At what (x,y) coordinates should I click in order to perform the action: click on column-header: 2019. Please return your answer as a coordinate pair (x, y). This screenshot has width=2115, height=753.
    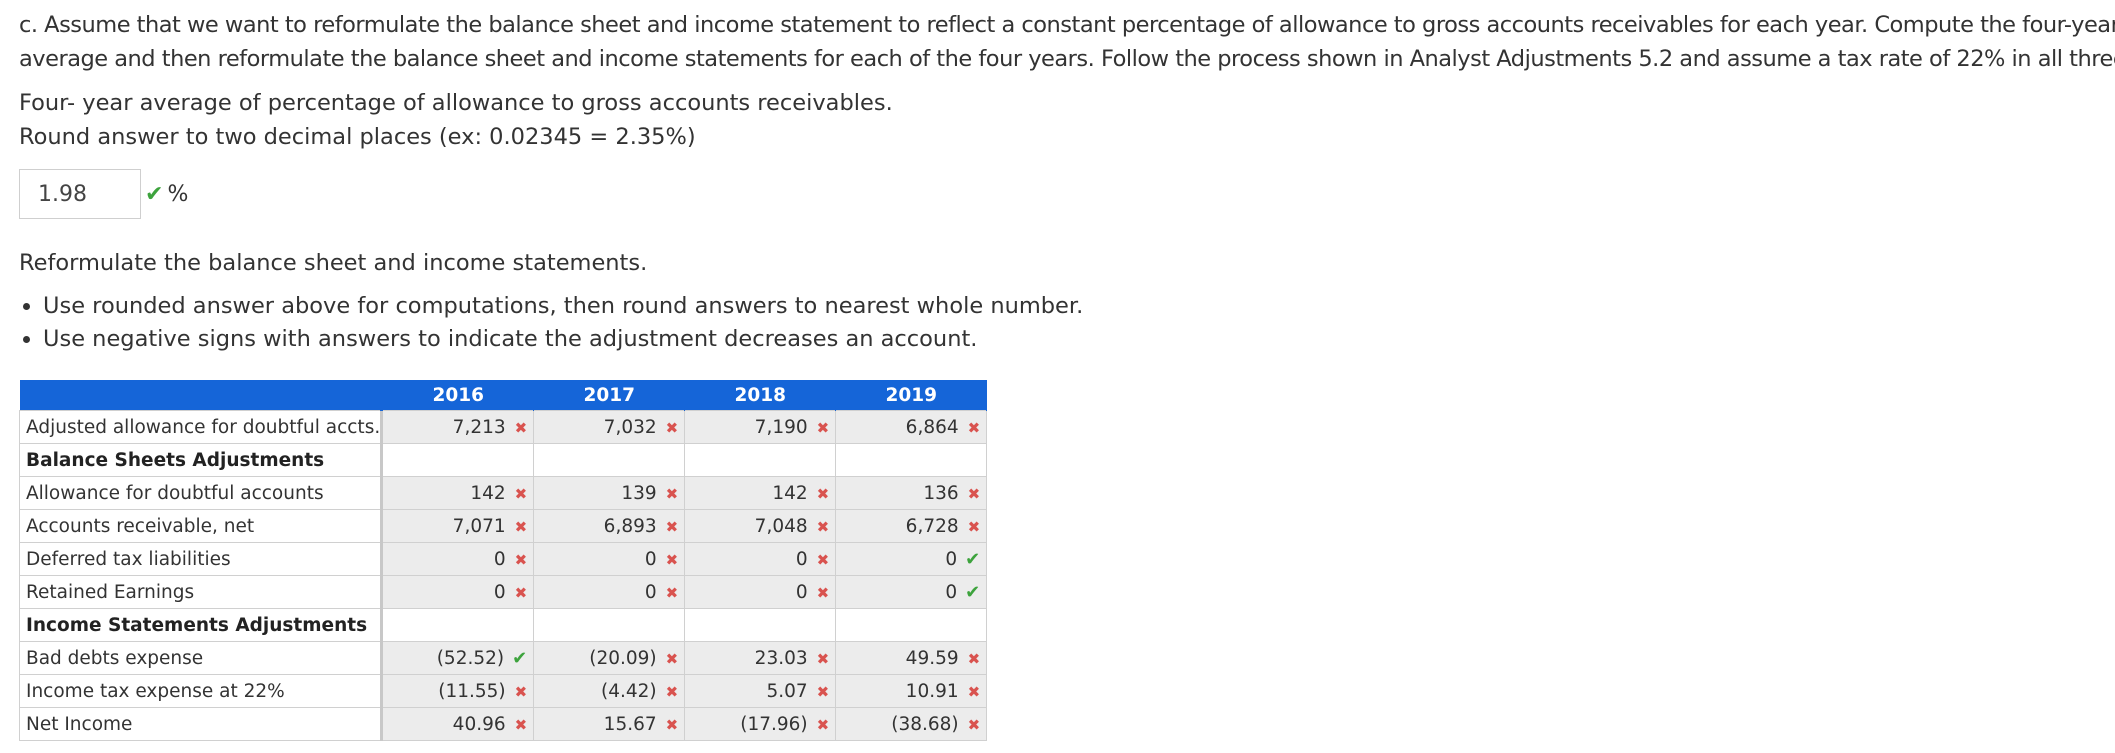
    Looking at the image, I should click on (911, 395).